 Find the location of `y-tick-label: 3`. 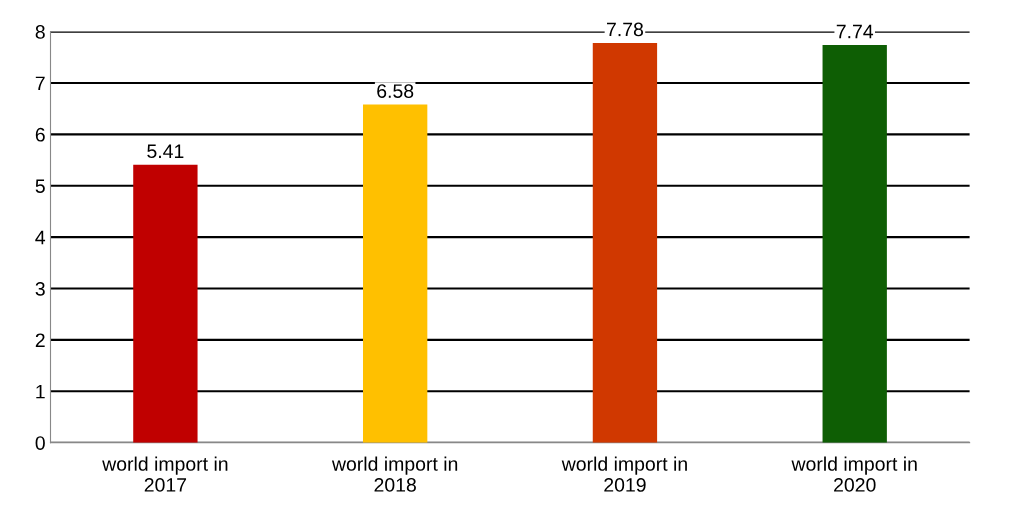

y-tick-label: 3 is located at coordinates (40, 289).